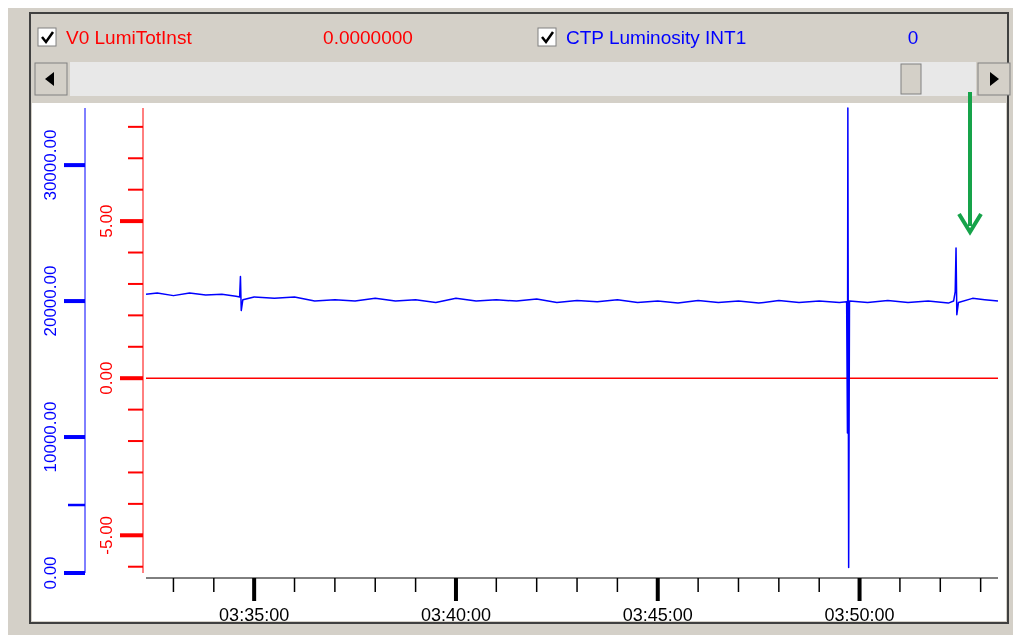 The height and width of the screenshot is (643, 1021). What do you see at coordinates (50, 437) in the screenshot?
I see `y-tick-label: 10000.00` at bounding box center [50, 437].